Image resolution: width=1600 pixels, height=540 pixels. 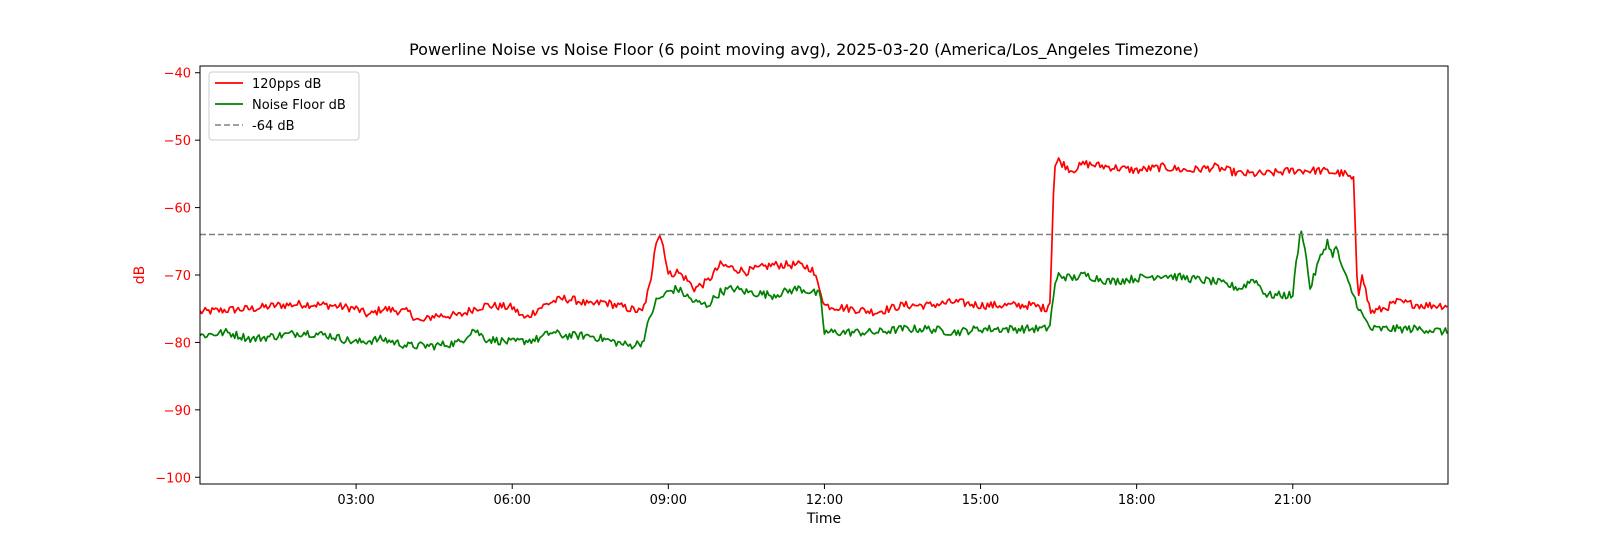 What do you see at coordinates (511, 500) in the screenshot?
I see `x-tick-label: 06:00` at bounding box center [511, 500].